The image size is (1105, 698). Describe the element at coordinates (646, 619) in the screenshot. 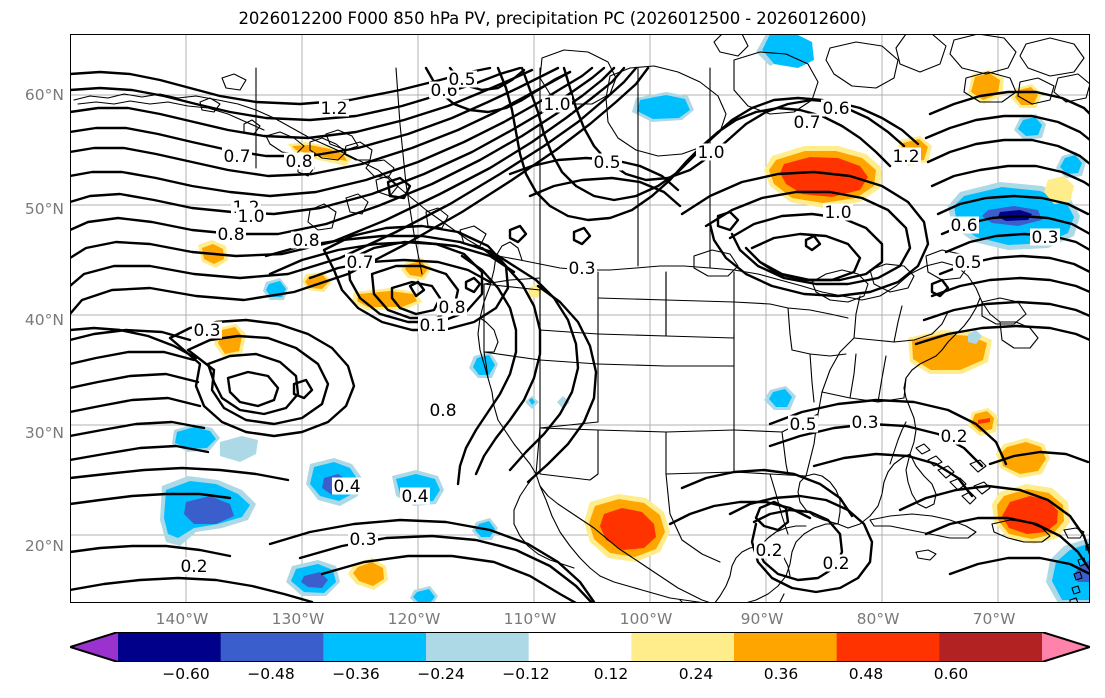

I see `x-tick-label-100w: 100°W` at that location.